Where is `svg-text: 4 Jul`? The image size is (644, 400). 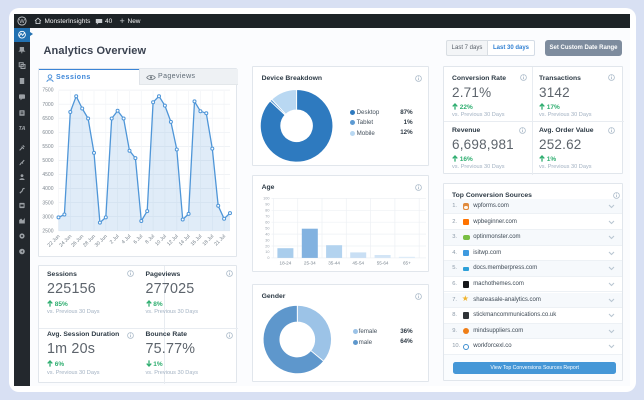 svg-text: 4 Jul is located at coordinates (127, 240).